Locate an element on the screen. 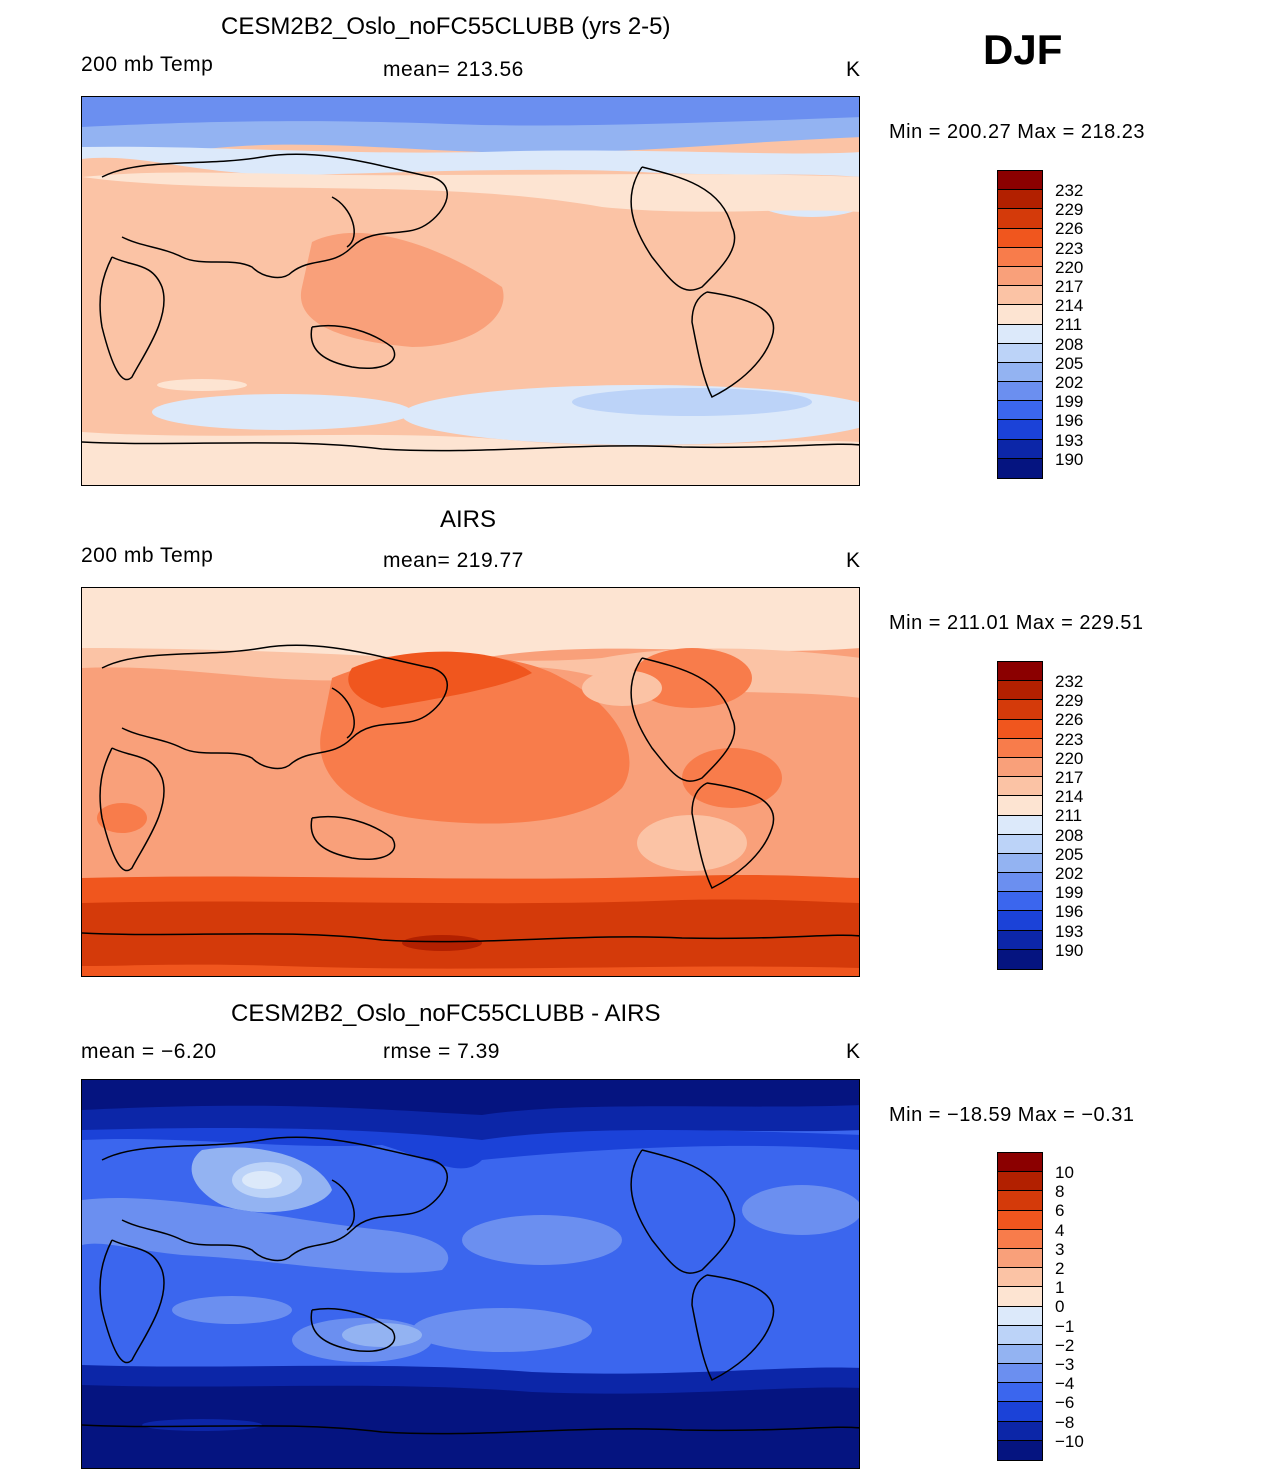 Image resolution: width=1285 pixels, height=1475 pixels. colorbar-label: −6 is located at coordinates (1065, 1403).